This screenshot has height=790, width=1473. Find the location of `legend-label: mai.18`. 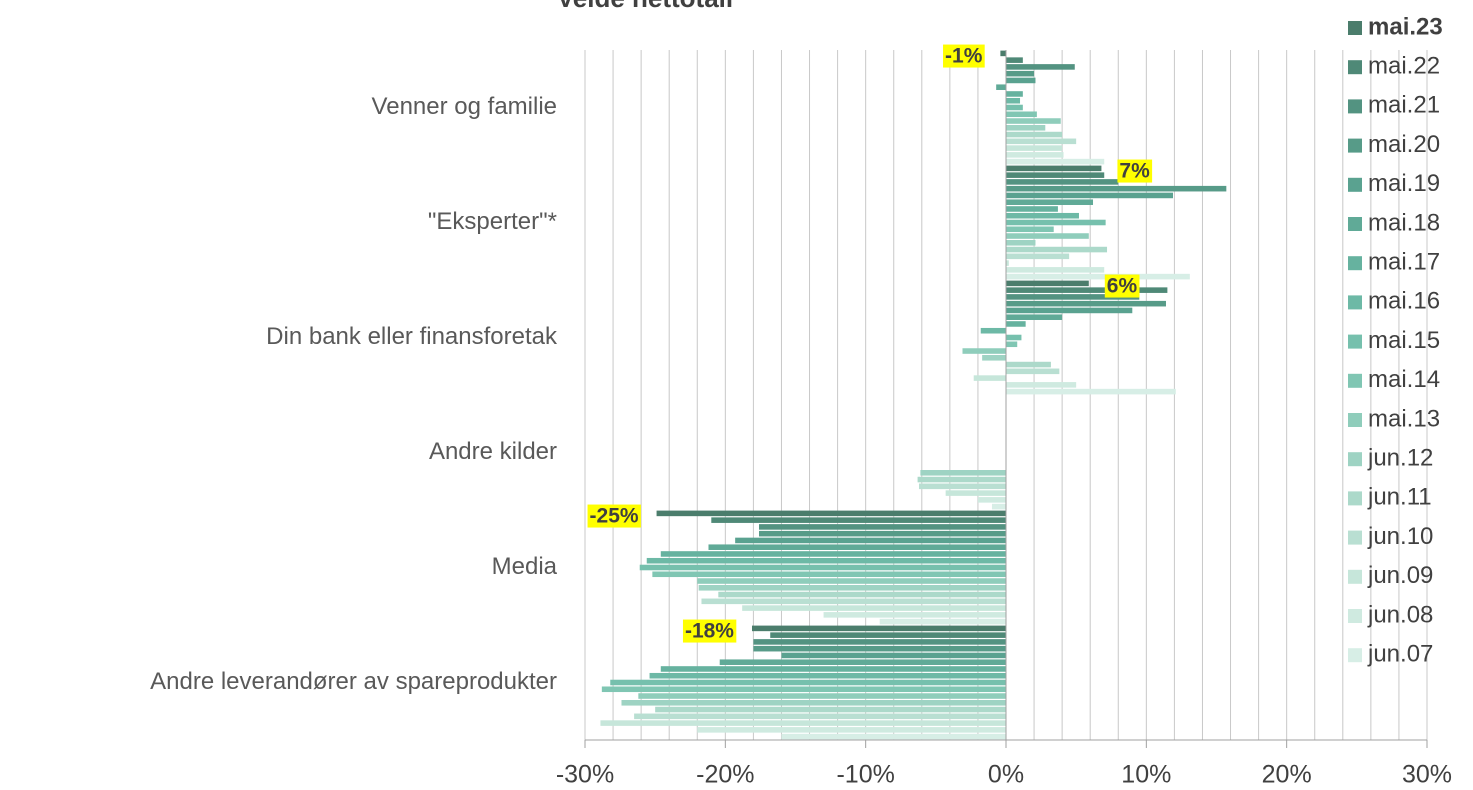

legend-label: mai.18 is located at coordinates (1404, 222).